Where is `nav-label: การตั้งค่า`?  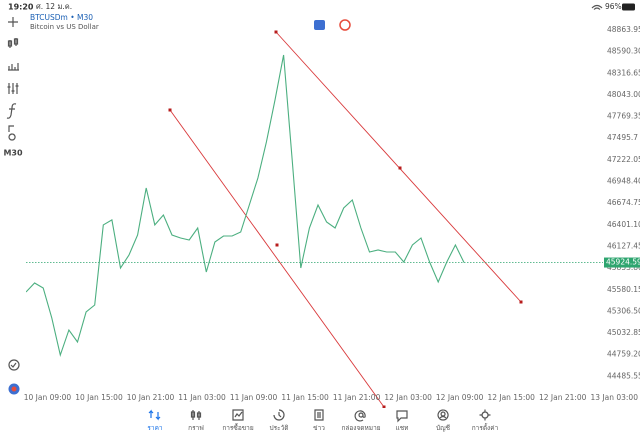
nav-label: การตั้งค่า is located at coordinates (485, 427).